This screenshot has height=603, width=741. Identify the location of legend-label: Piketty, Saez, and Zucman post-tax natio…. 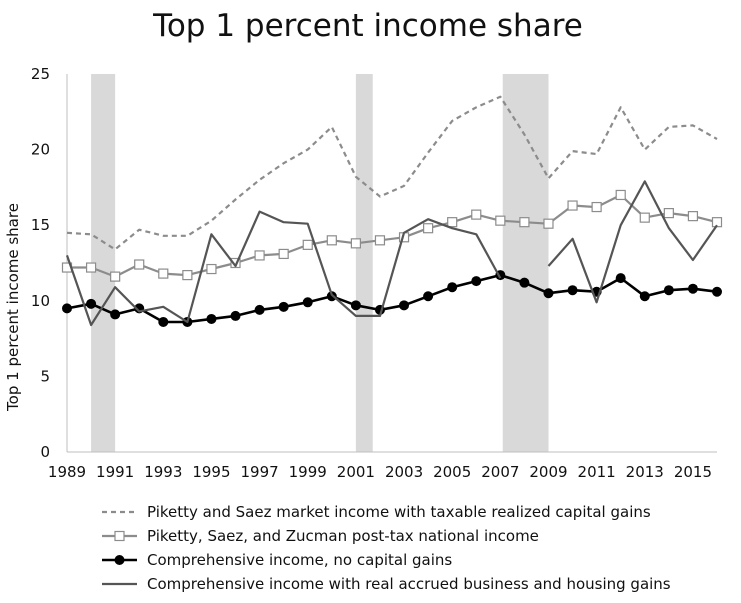
(343, 536).